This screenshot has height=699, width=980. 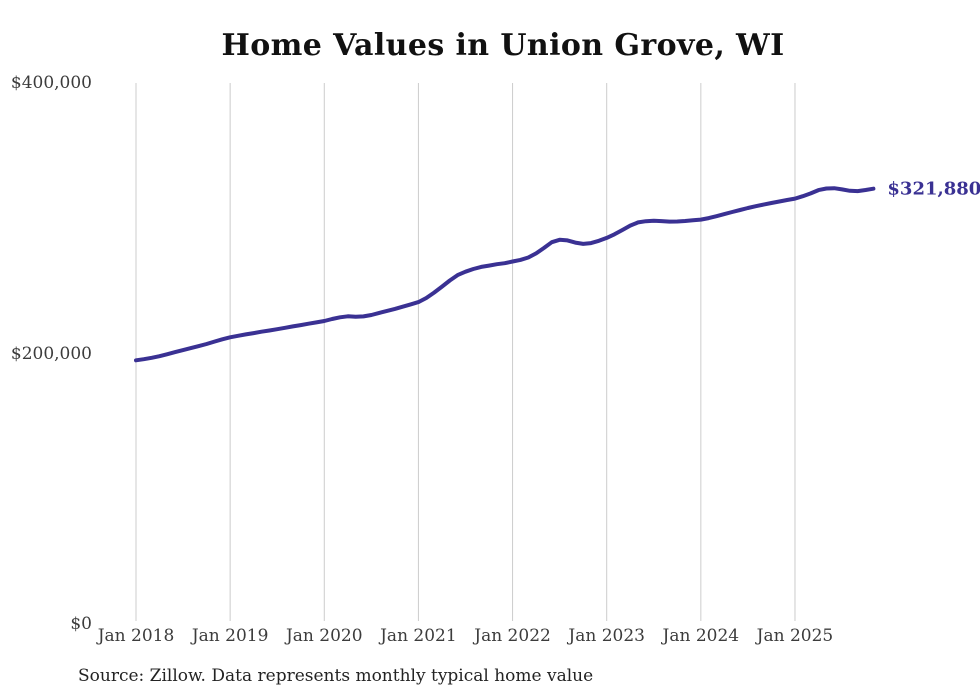 What do you see at coordinates (795, 636) in the screenshot?
I see `x-tick-label: Jan 2025` at bounding box center [795, 636].